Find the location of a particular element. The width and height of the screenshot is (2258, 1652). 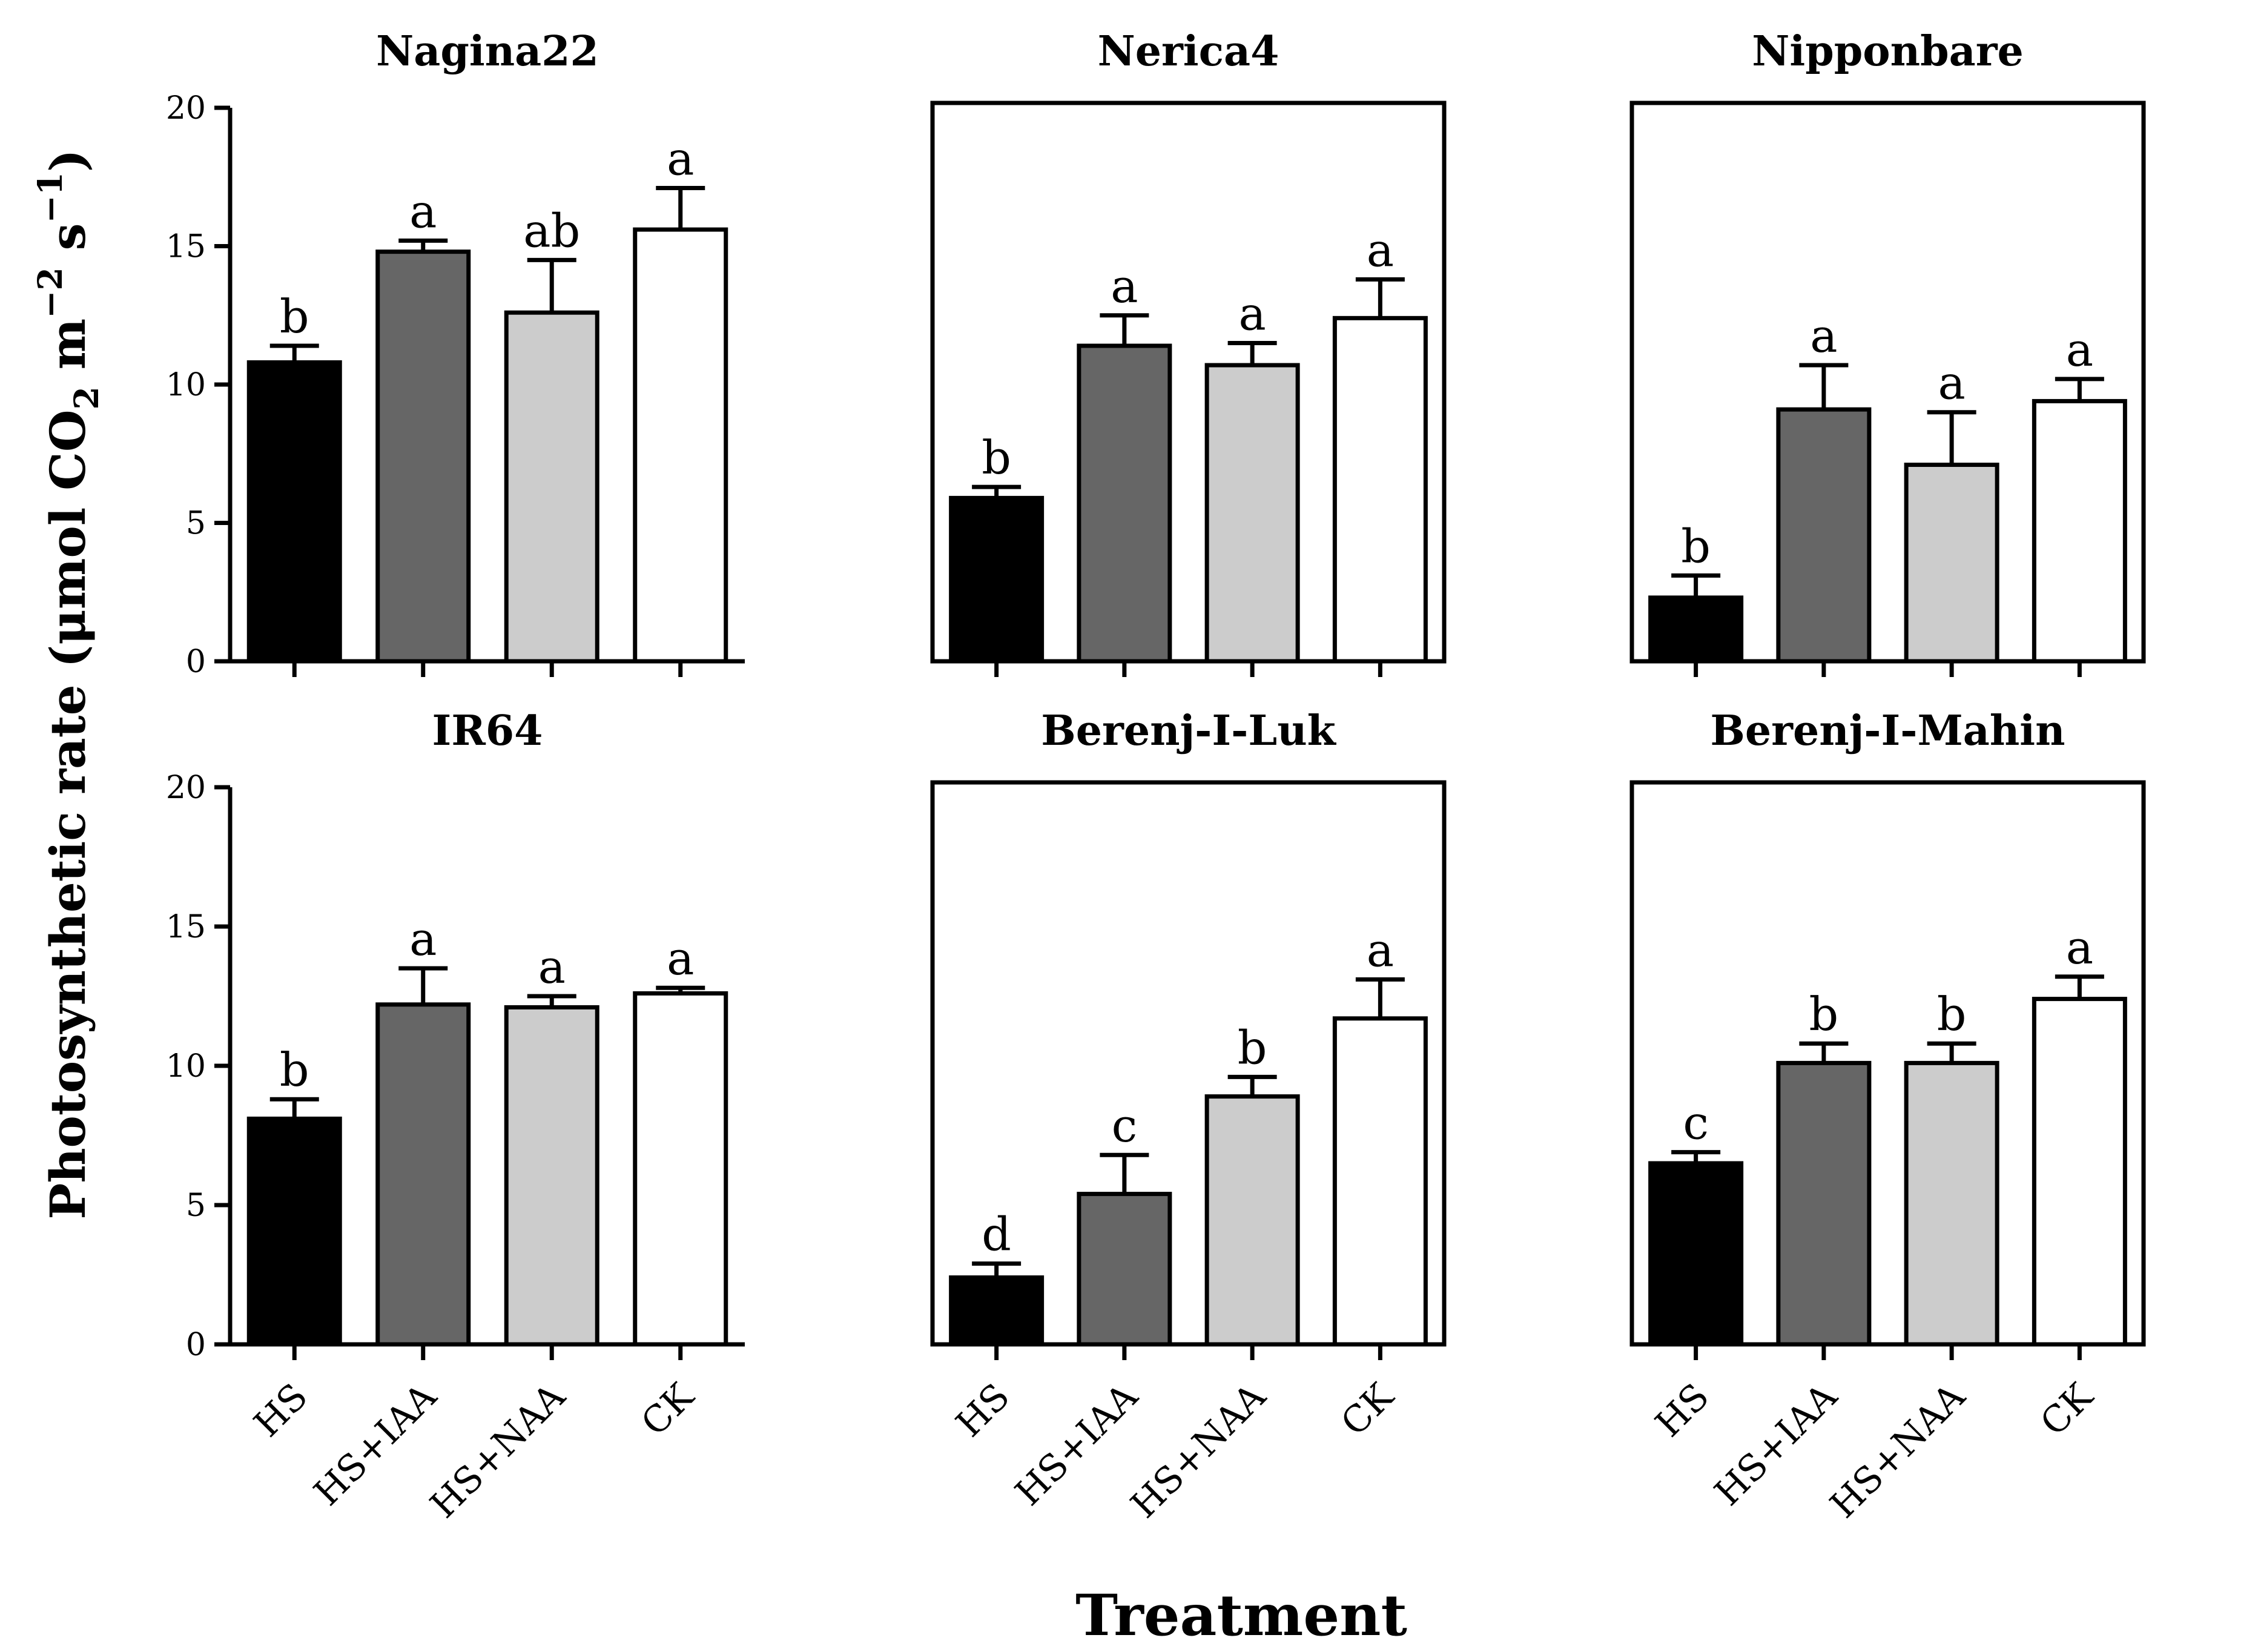

y-axis-label-exponent-2: −1 is located at coordinates (50, 197).